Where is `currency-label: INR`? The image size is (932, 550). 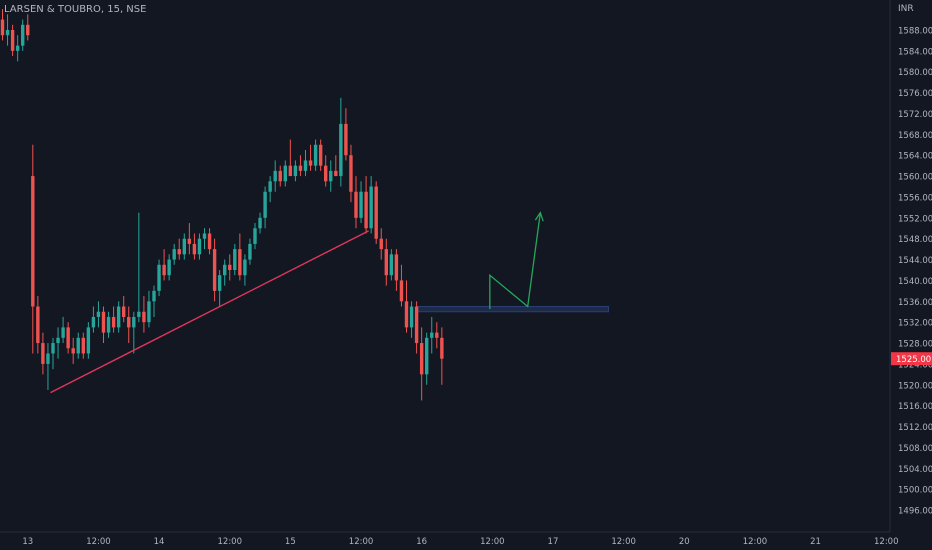
currency-label: INR is located at coordinates (906, 9).